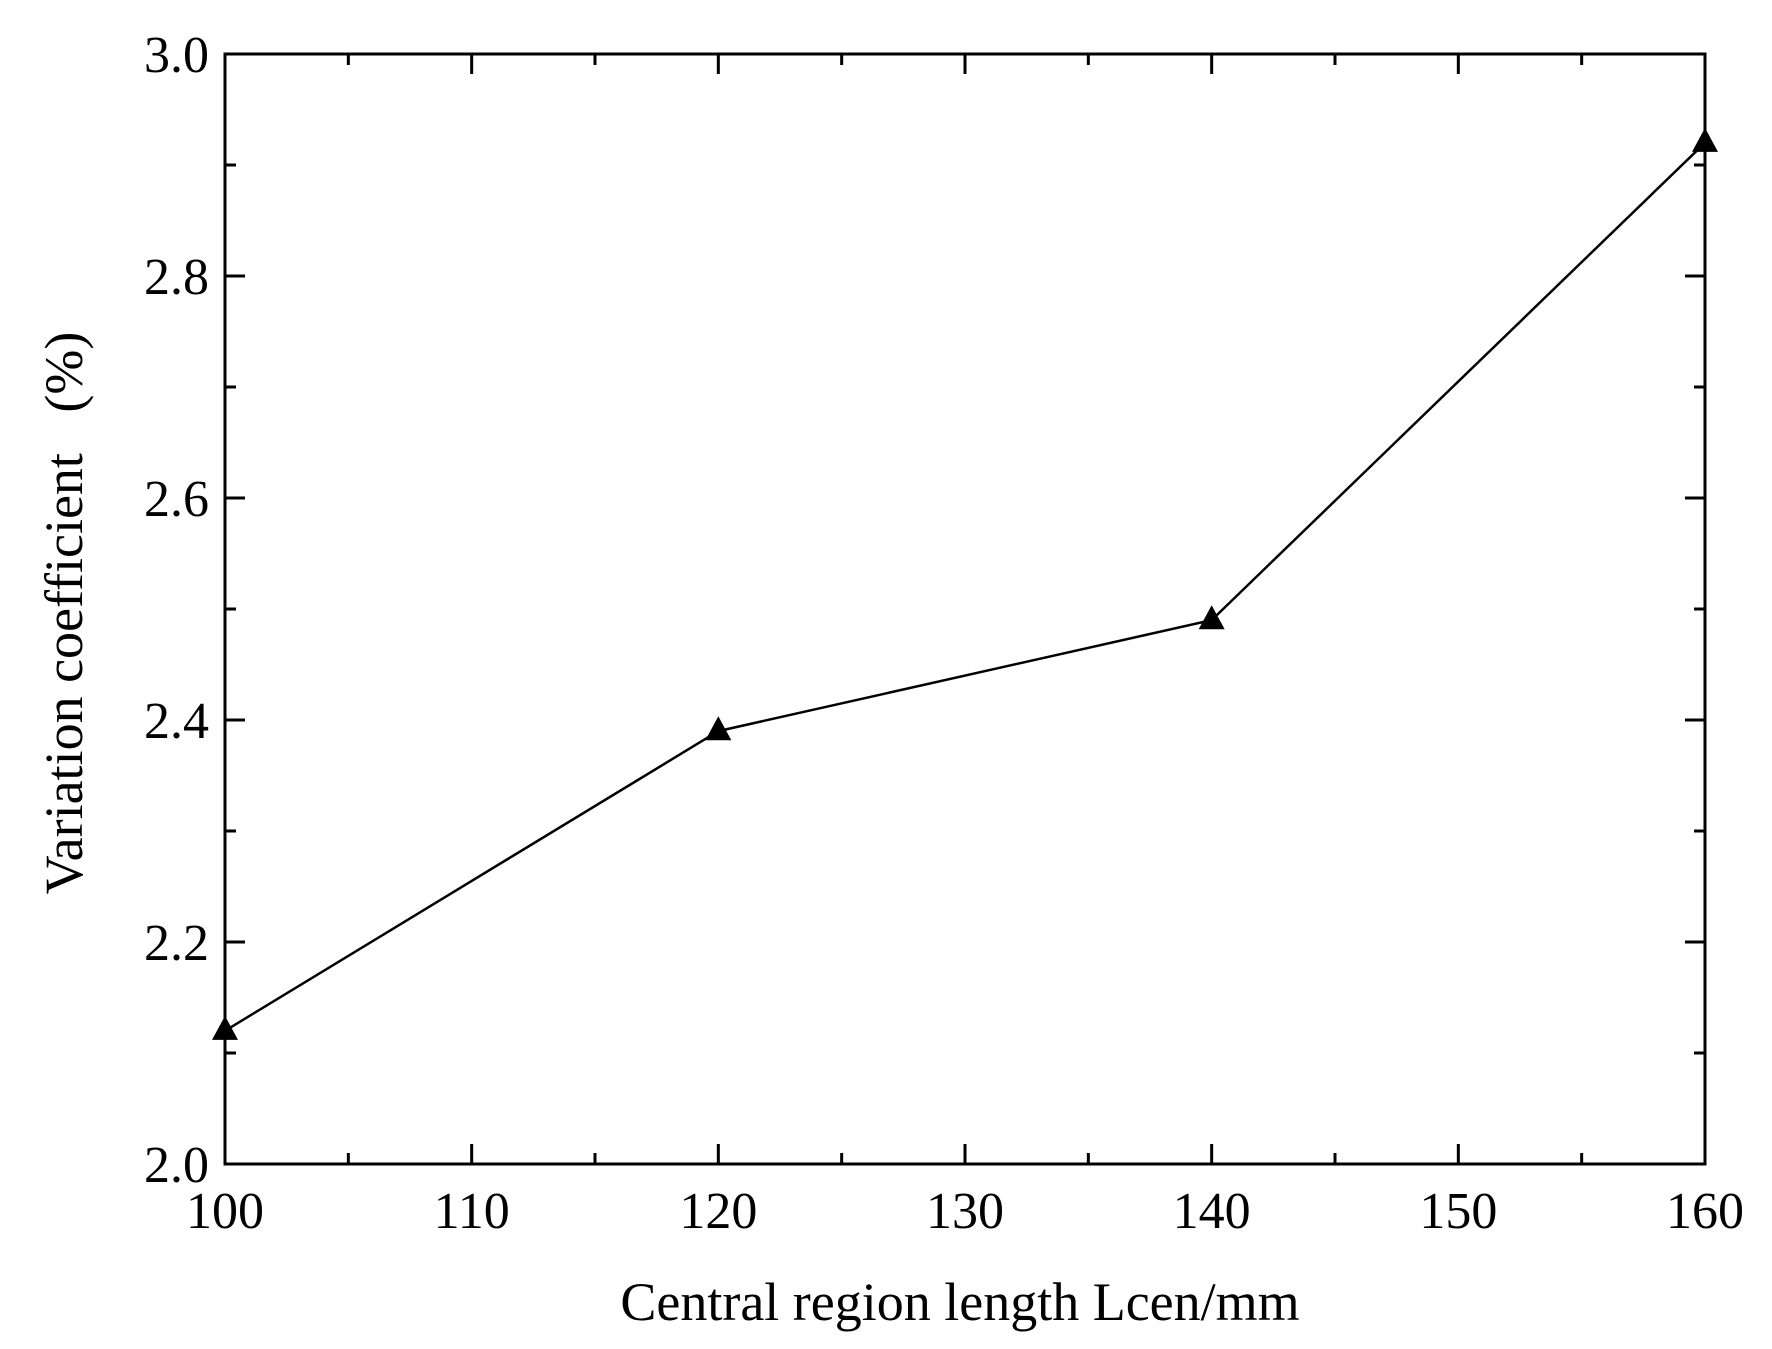  Describe the element at coordinates (64, 613) in the screenshot. I see `y-axis-title: Variation coefficient (%)` at that location.